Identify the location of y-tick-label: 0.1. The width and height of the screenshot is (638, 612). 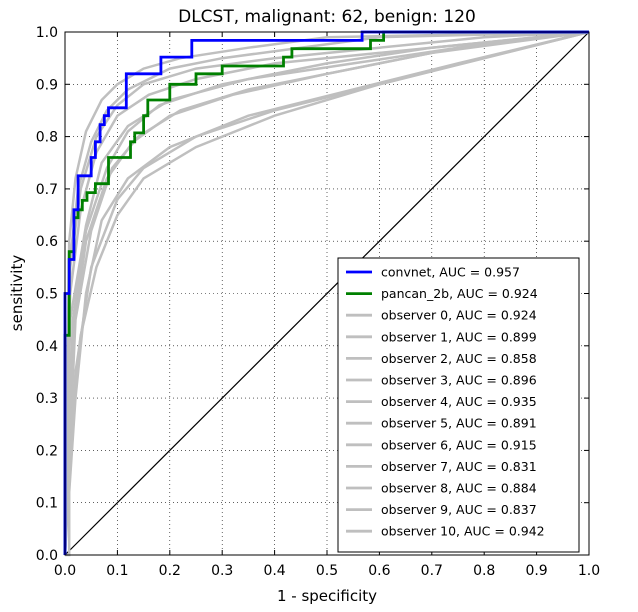
(47, 504).